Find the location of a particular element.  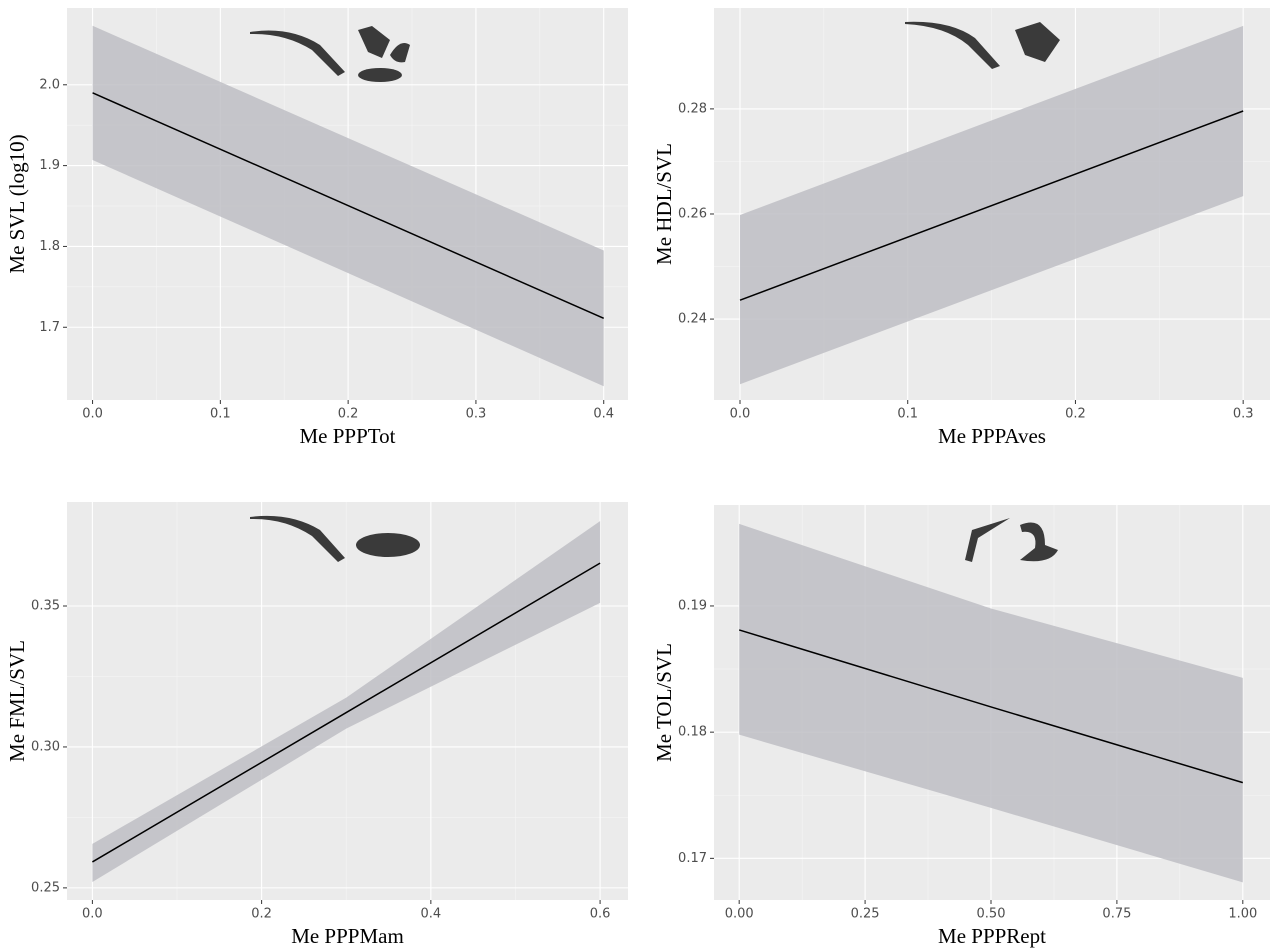

plant-icon is located at coordinates (987, 540).